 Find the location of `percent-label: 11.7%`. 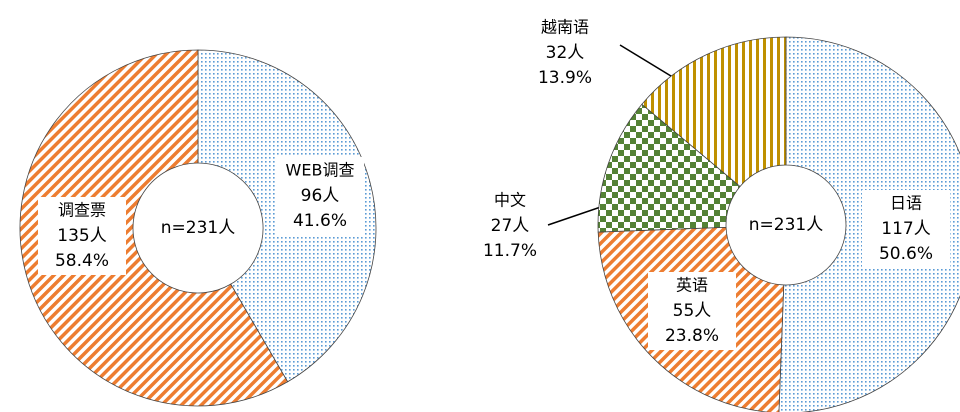

percent-label: 11.7% is located at coordinates (510, 251).